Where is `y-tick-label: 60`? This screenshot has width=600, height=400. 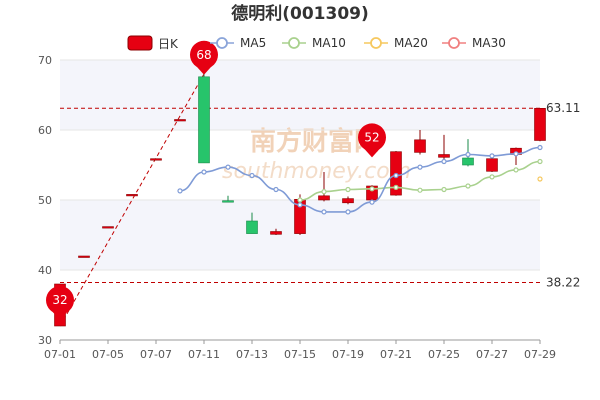 y-tick-label: 60 is located at coordinates (45, 130).